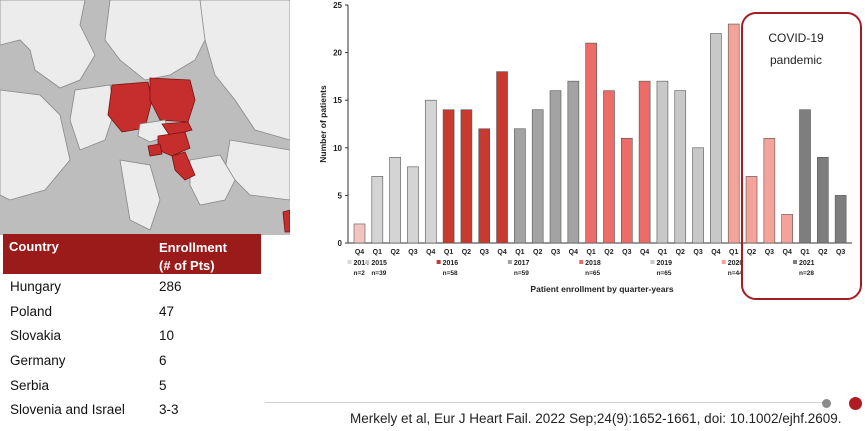 The width and height of the screenshot is (865, 431). What do you see at coordinates (167, 336) in the screenshot?
I see `cell-enrollment: 10` at bounding box center [167, 336].